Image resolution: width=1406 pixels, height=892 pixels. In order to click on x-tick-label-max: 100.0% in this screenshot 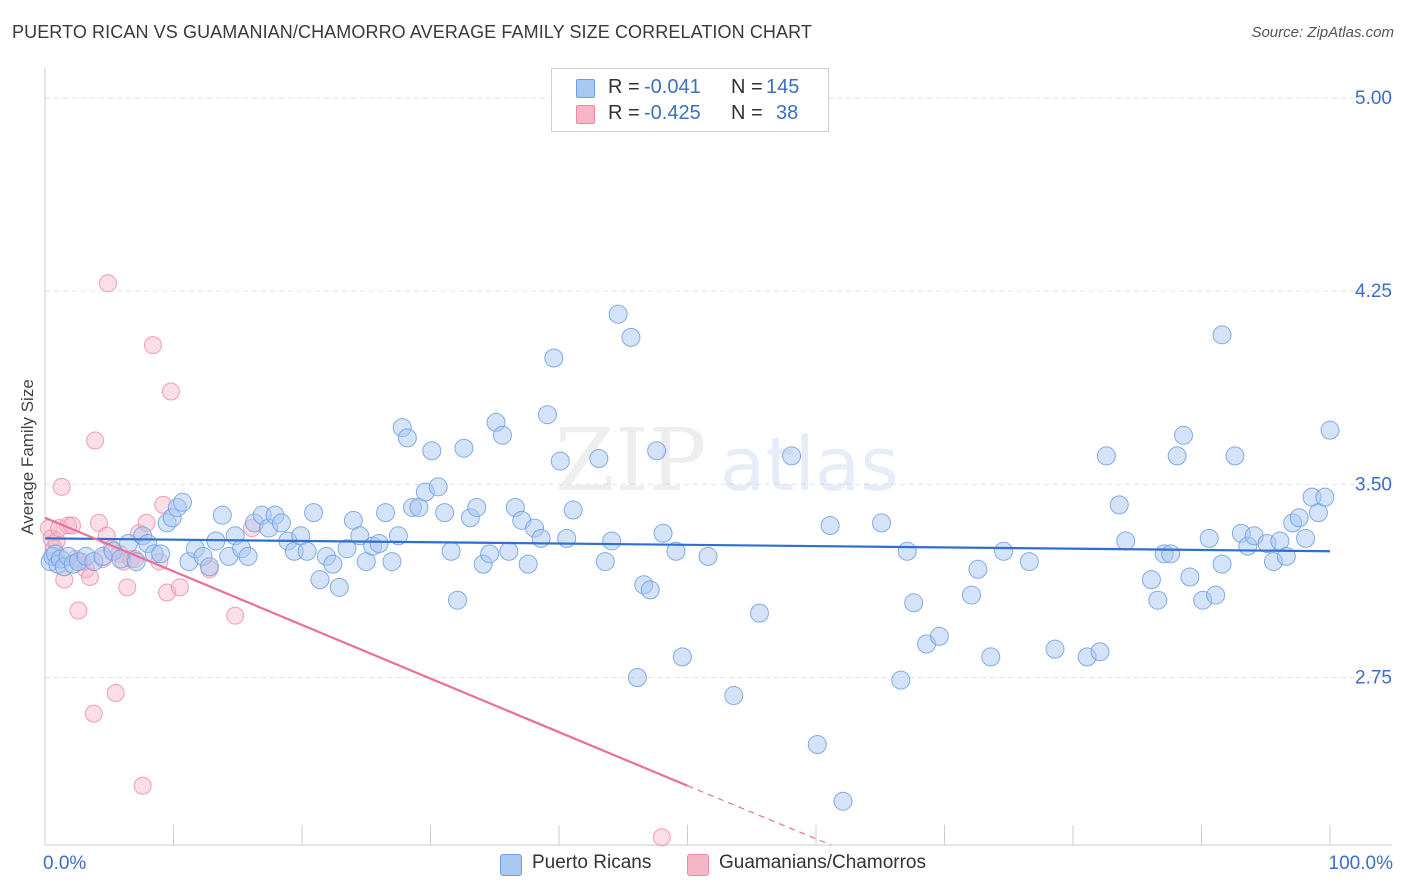, I will do `click(1360, 863)`.